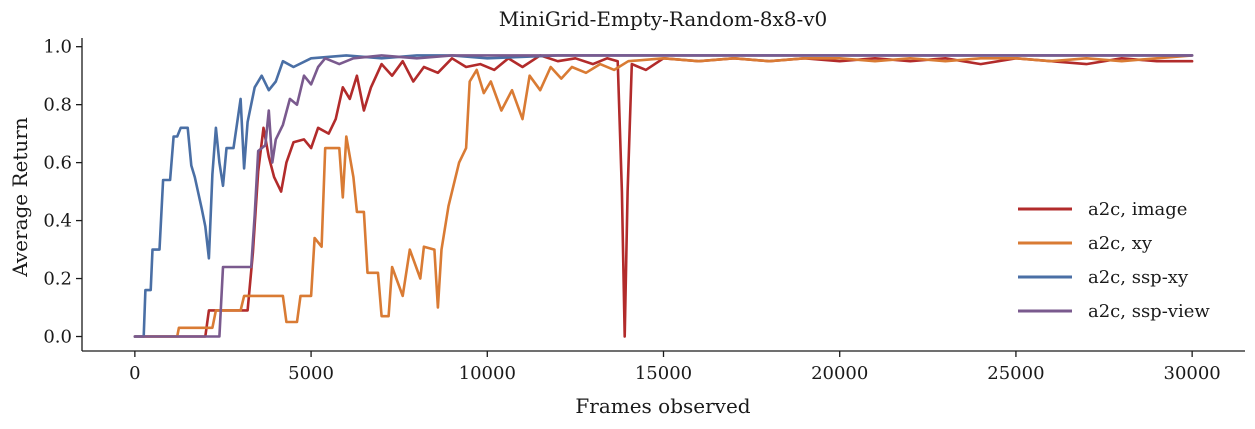 Image resolution: width=1255 pixels, height=429 pixels. What do you see at coordinates (487, 373) in the screenshot?
I see `x-tick-label: 10000` at bounding box center [487, 373].